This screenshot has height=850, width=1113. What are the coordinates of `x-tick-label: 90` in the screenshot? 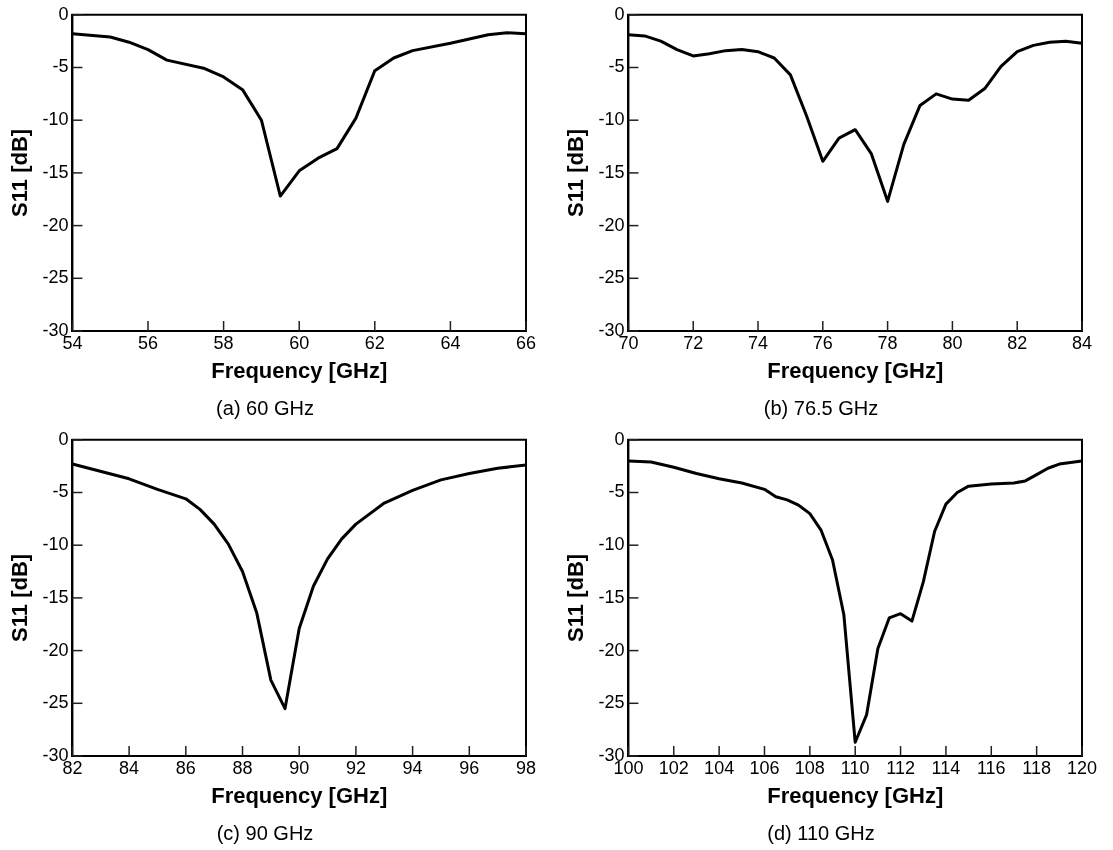 It's located at (299, 767).